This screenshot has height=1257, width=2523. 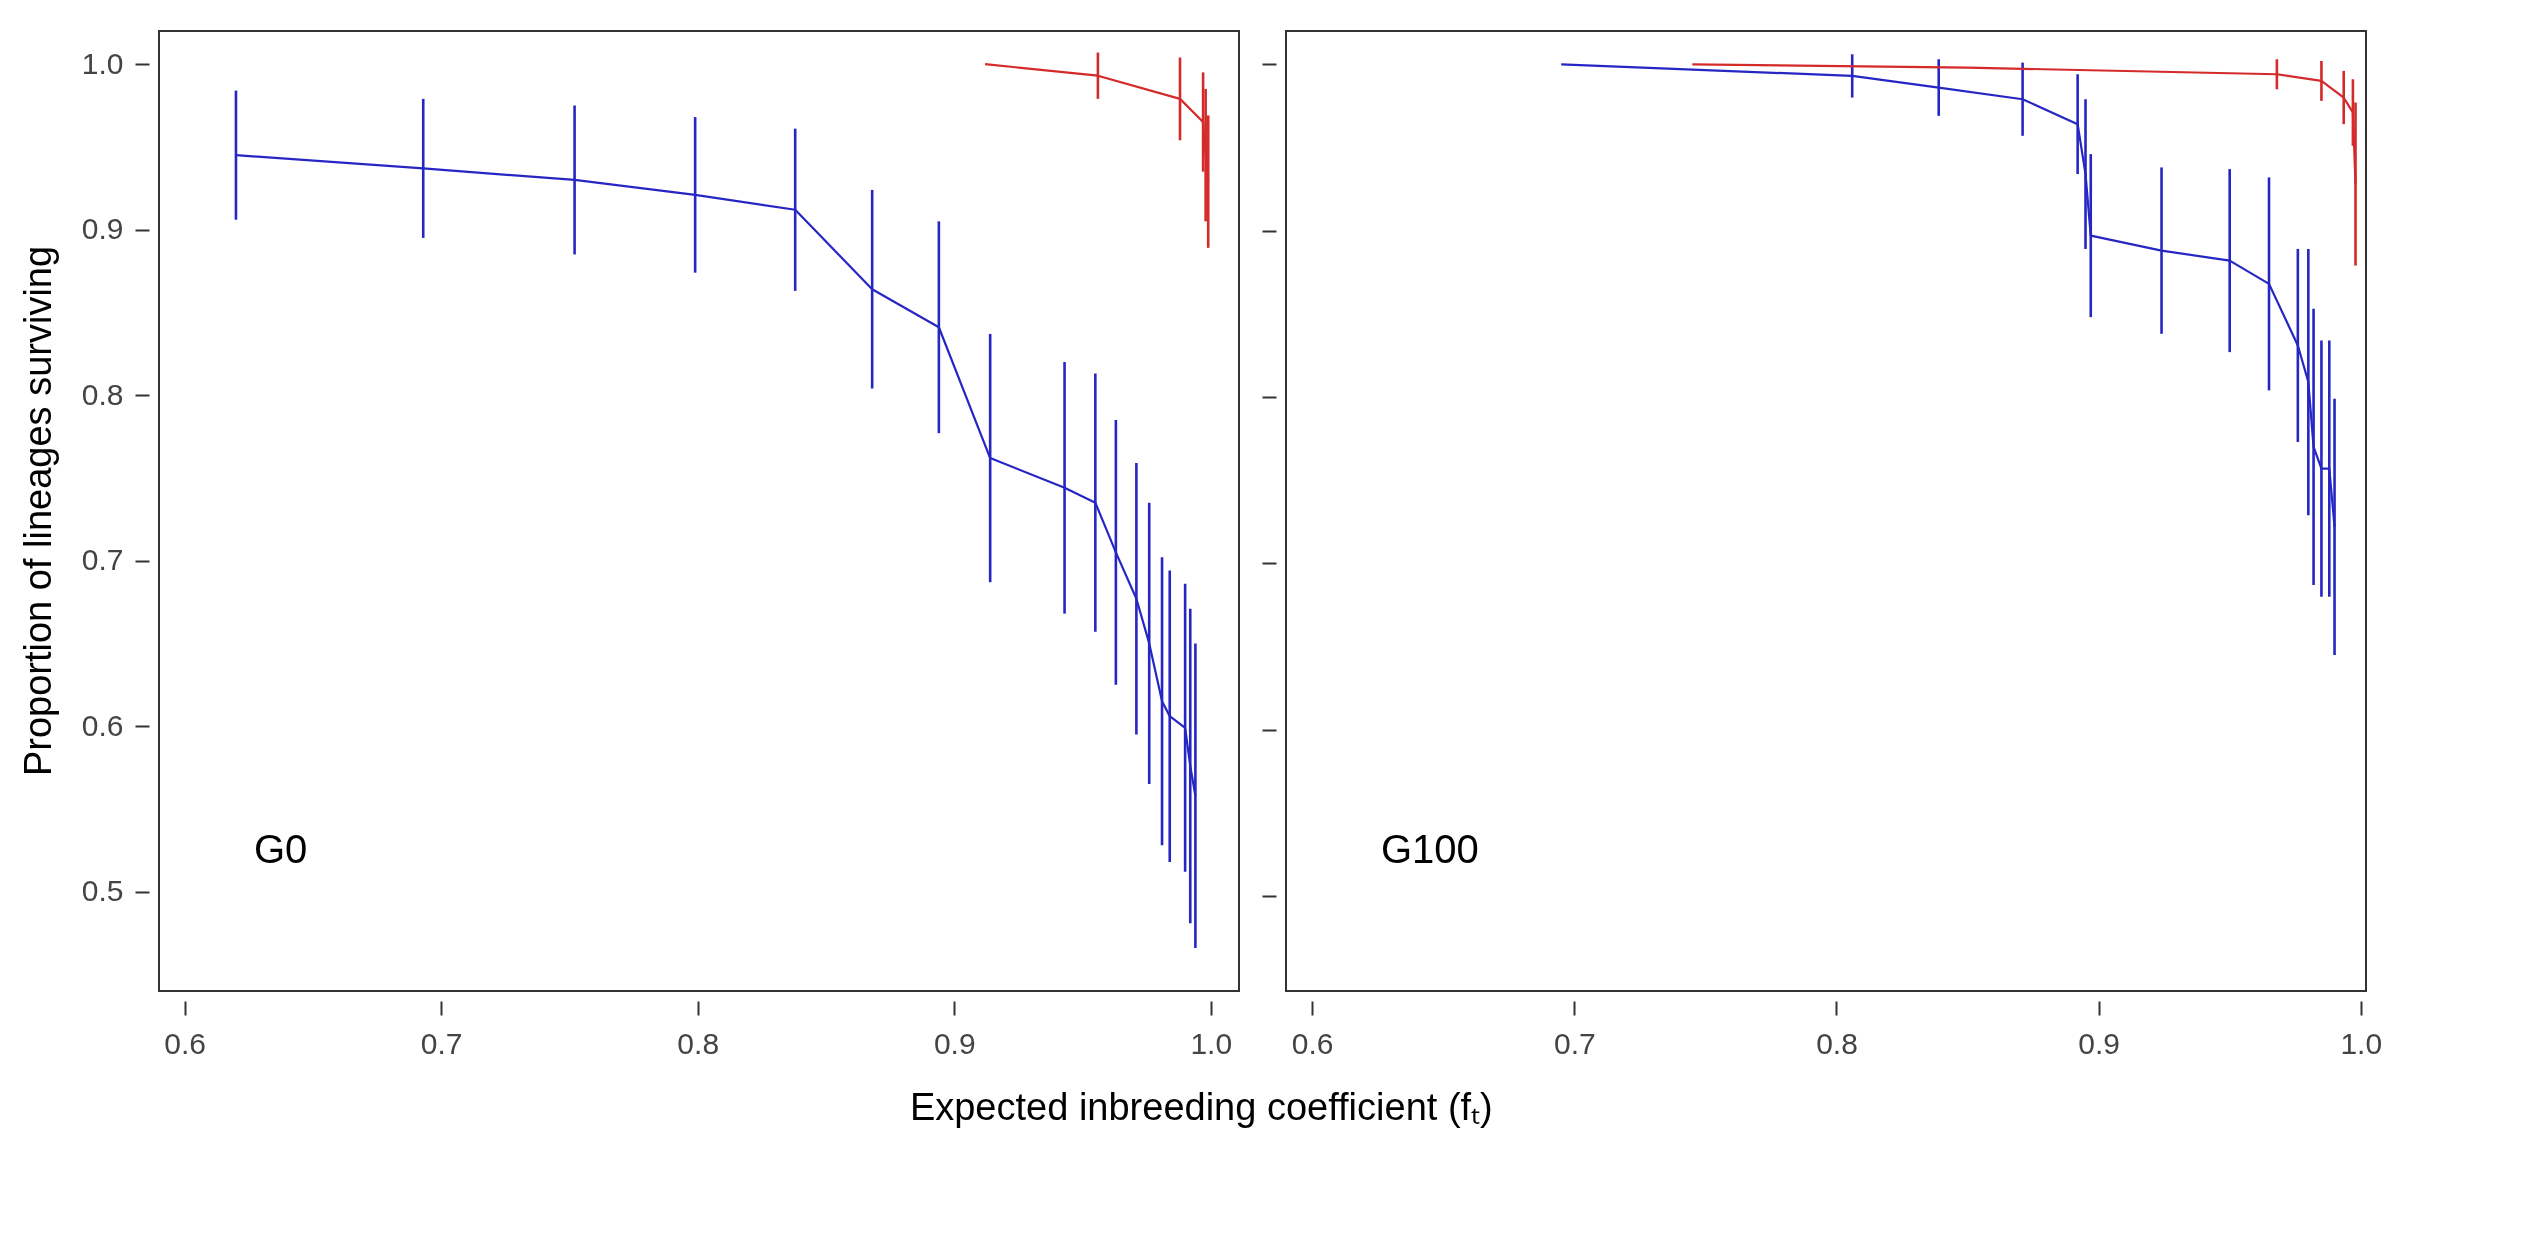 I want to click on annotation: G0, so click(x=281, y=849).